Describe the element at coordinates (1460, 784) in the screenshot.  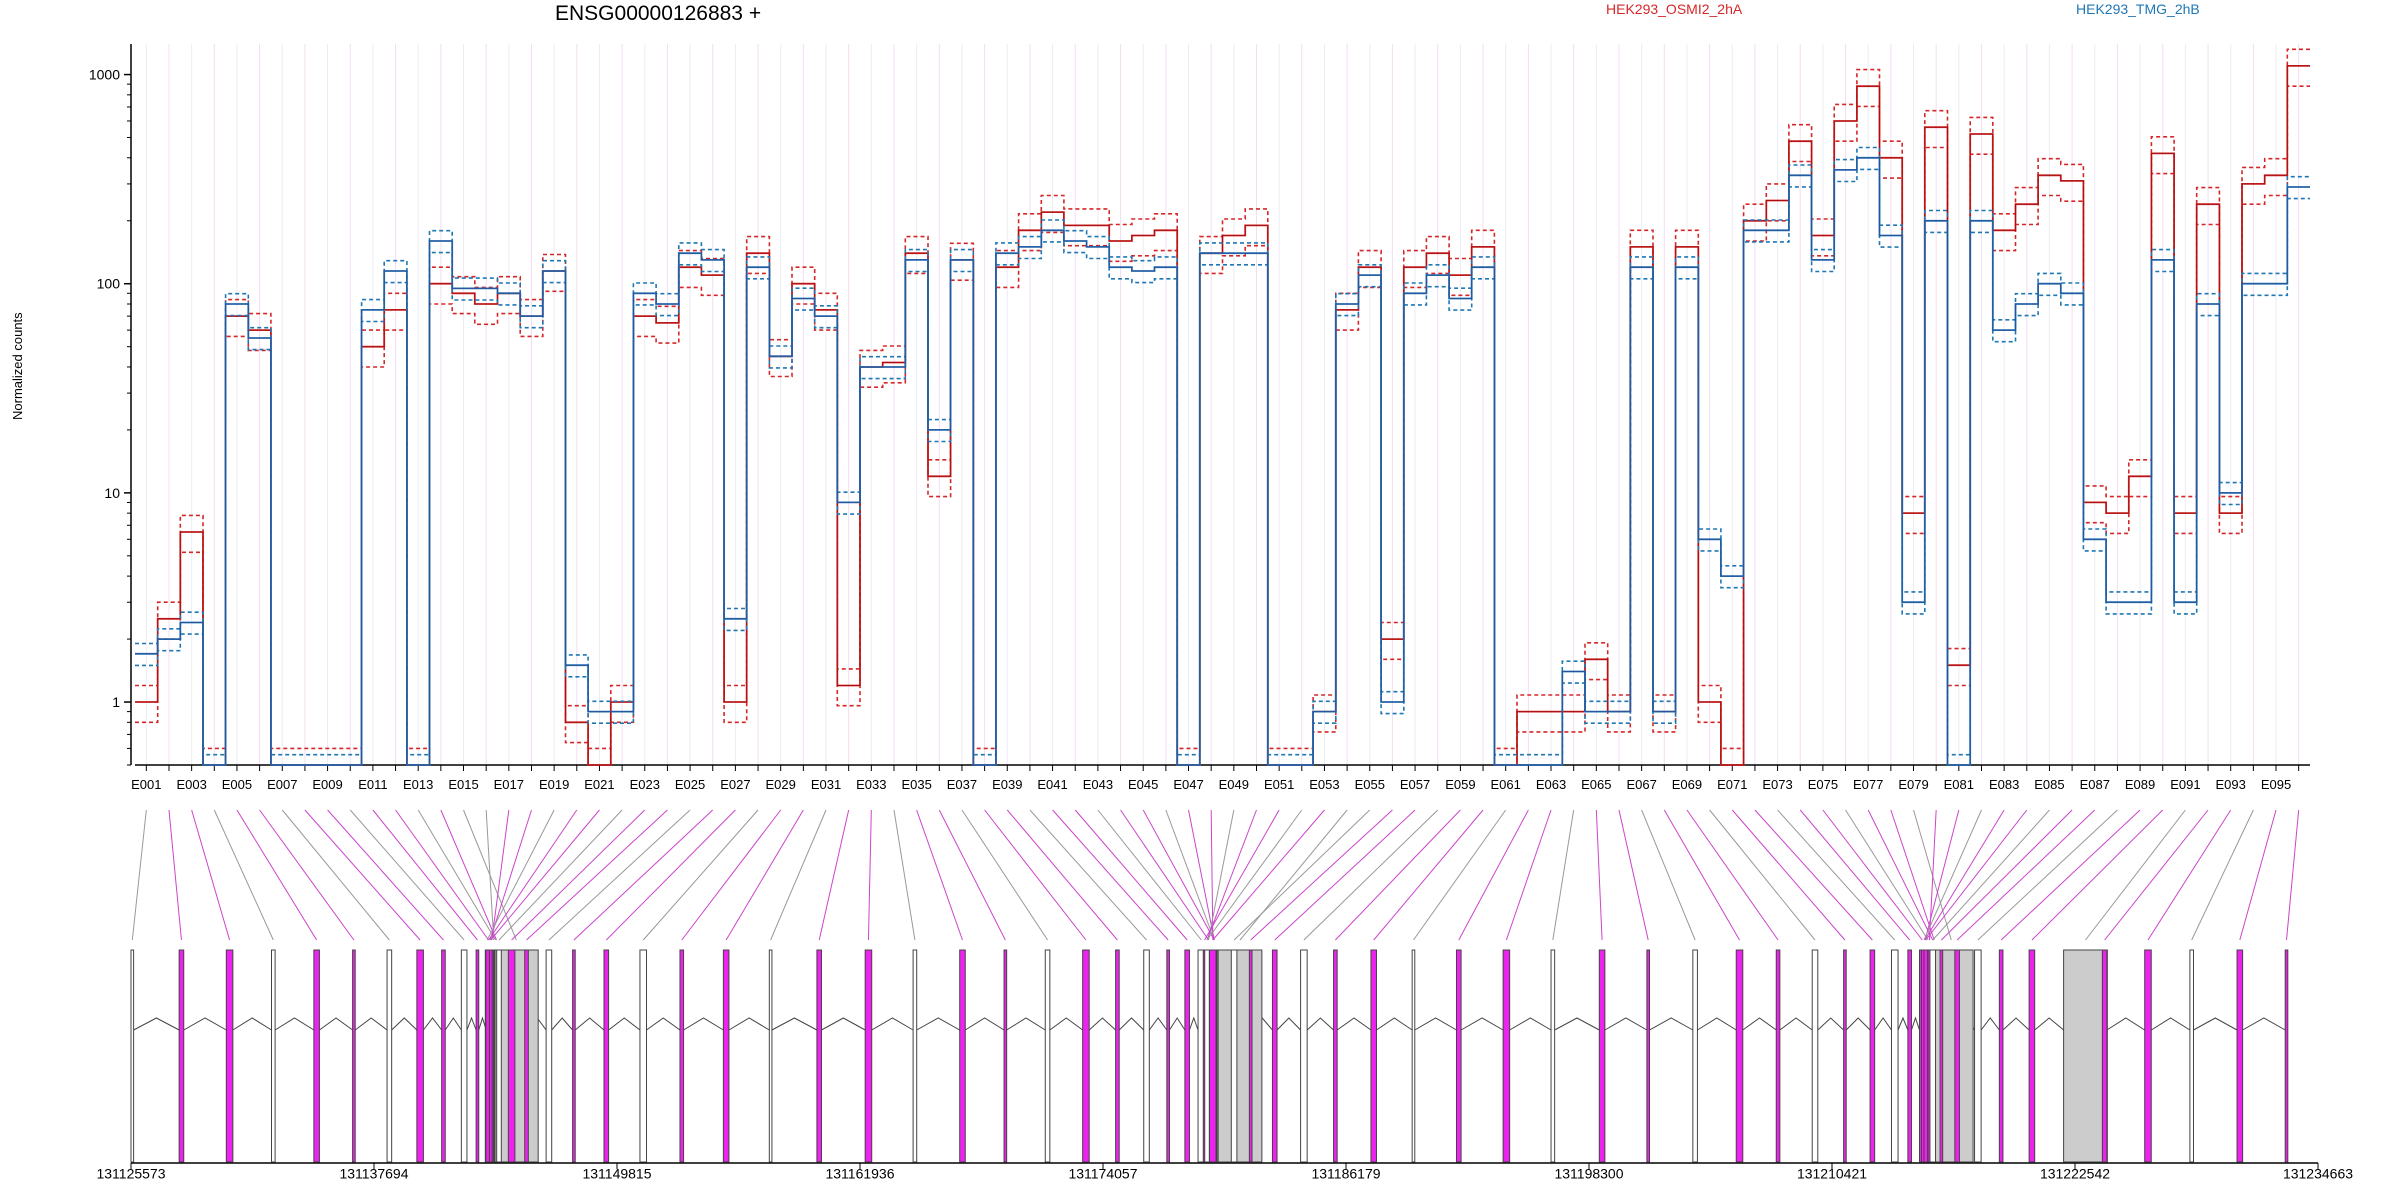
I see `x-tick-label: E059` at that location.